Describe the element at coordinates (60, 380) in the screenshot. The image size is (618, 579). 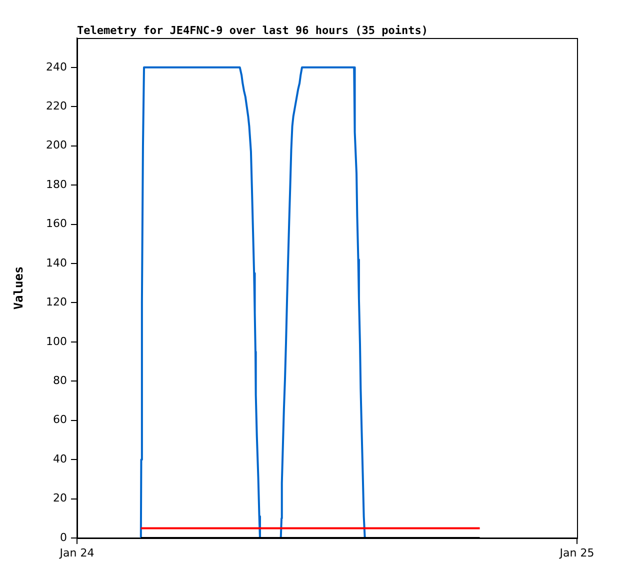
I see `y-tick-label: 80` at that location.